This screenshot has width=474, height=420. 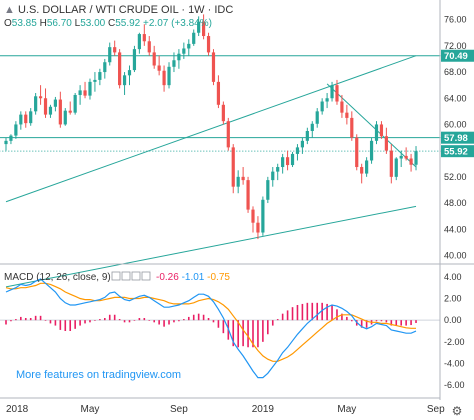 What do you see at coordinates (453, 277) in the screenshot?
I see `macd-tick-label: 4.00` at bounding box center [453, 277].